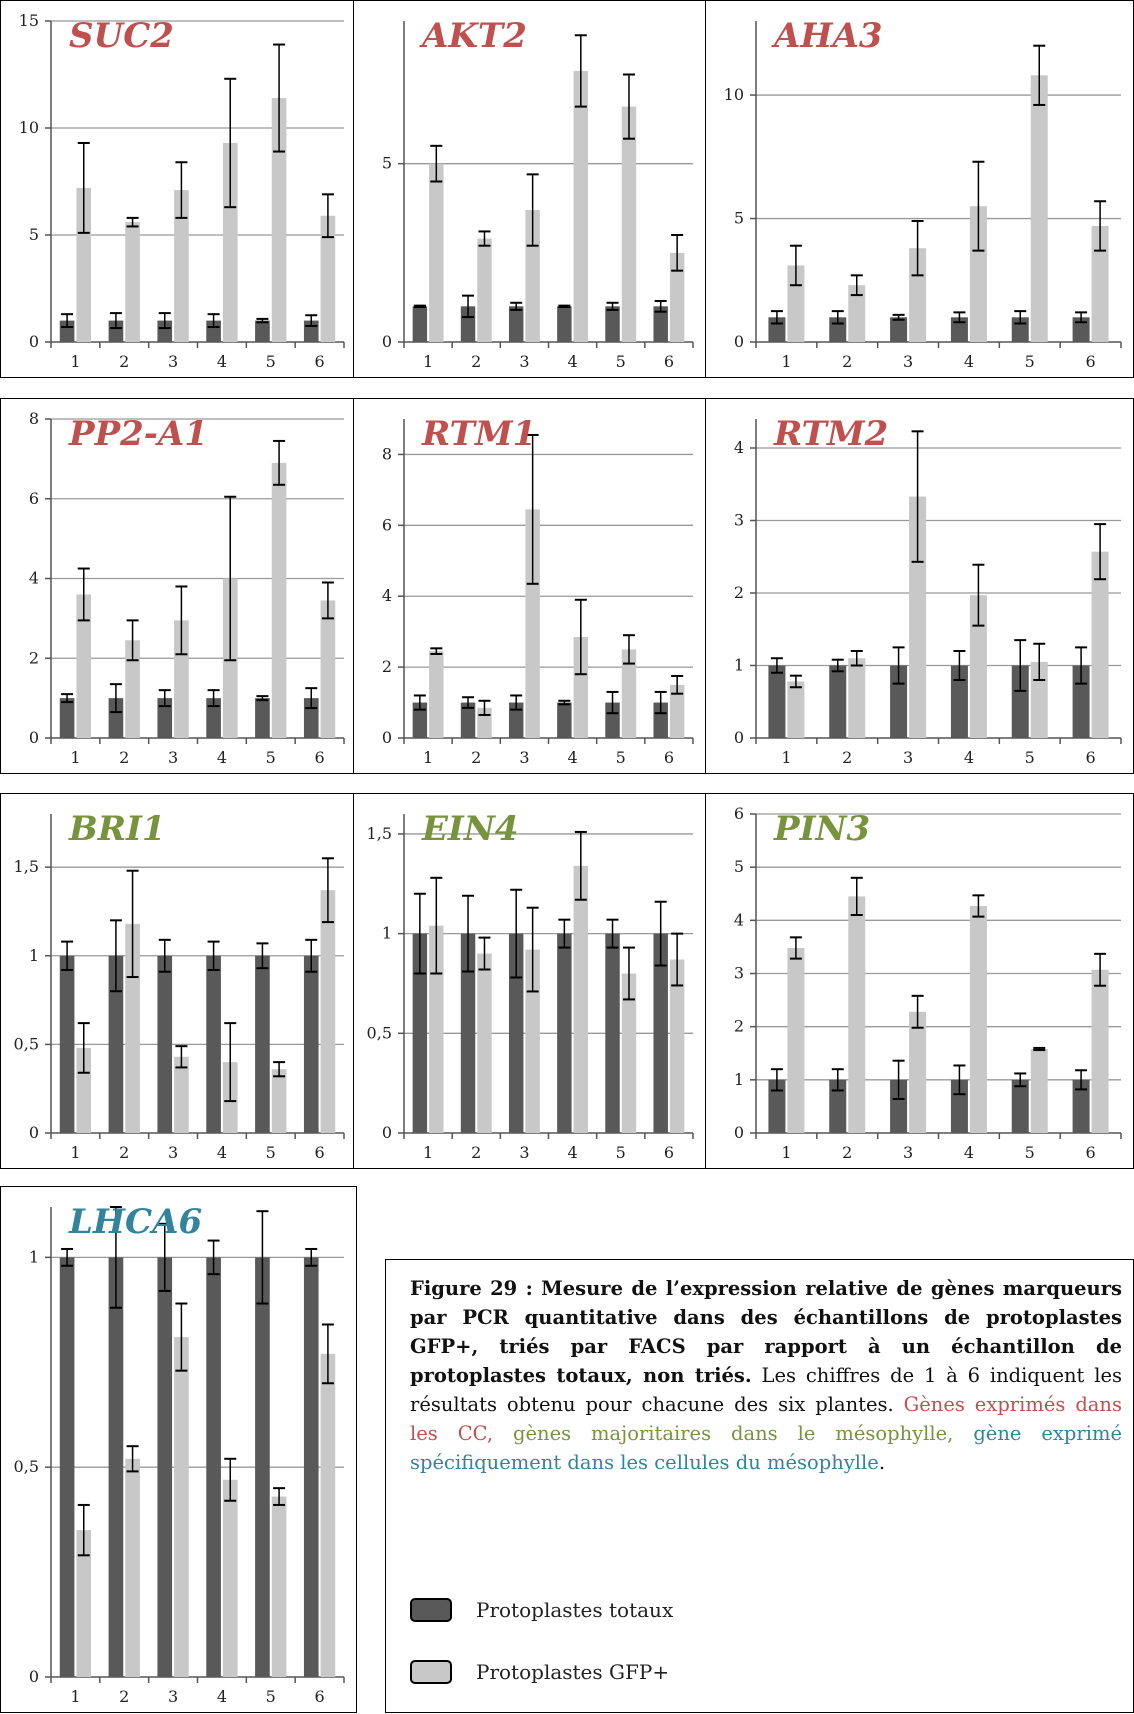 Image resolution: width=1134 pixels, height=1714 pixels. What do you see at coordinates (470, 829) in the screenshot?
I see `chart-title-ein4: EIN4` at bounding box center [470, 829].